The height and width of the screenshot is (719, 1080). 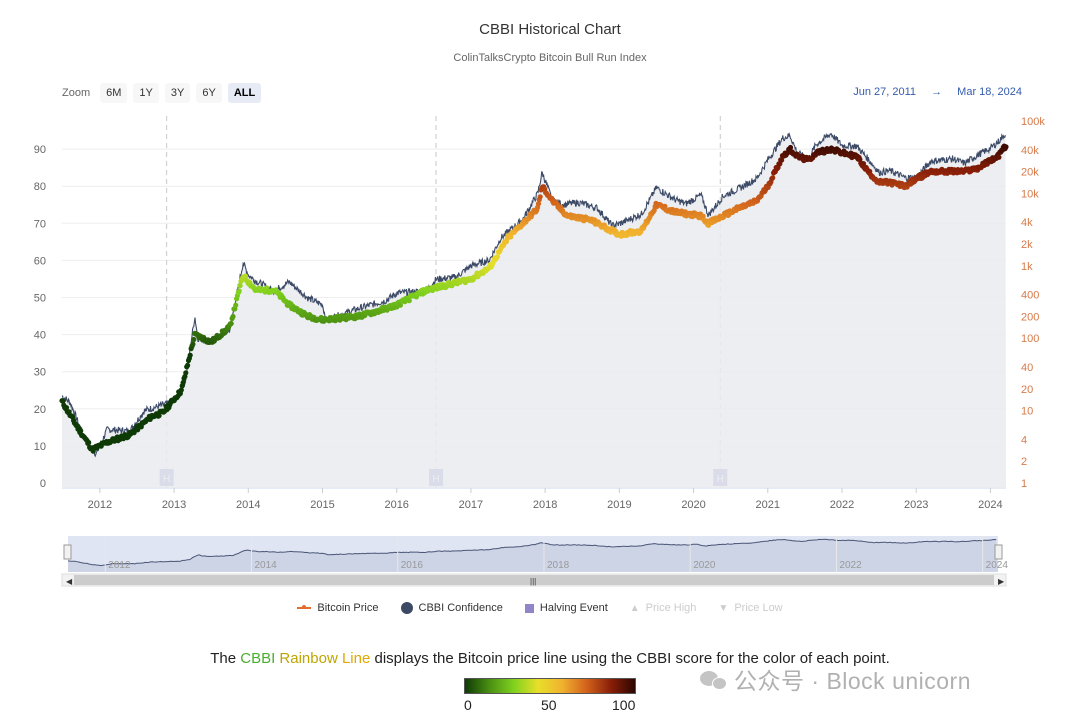 What do you see at coordinates (322, 505) in the screenshot?
I see `x-tick-label: 2015` at bounding box center [322, 505].